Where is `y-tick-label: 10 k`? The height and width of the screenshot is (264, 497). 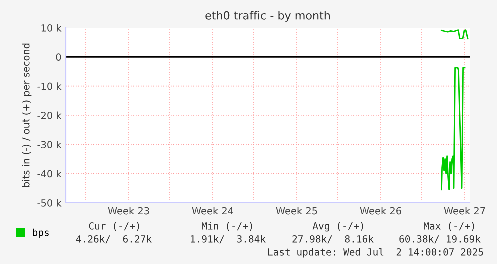
y-tick-label: 10 k is located at coordinates (52, 28).